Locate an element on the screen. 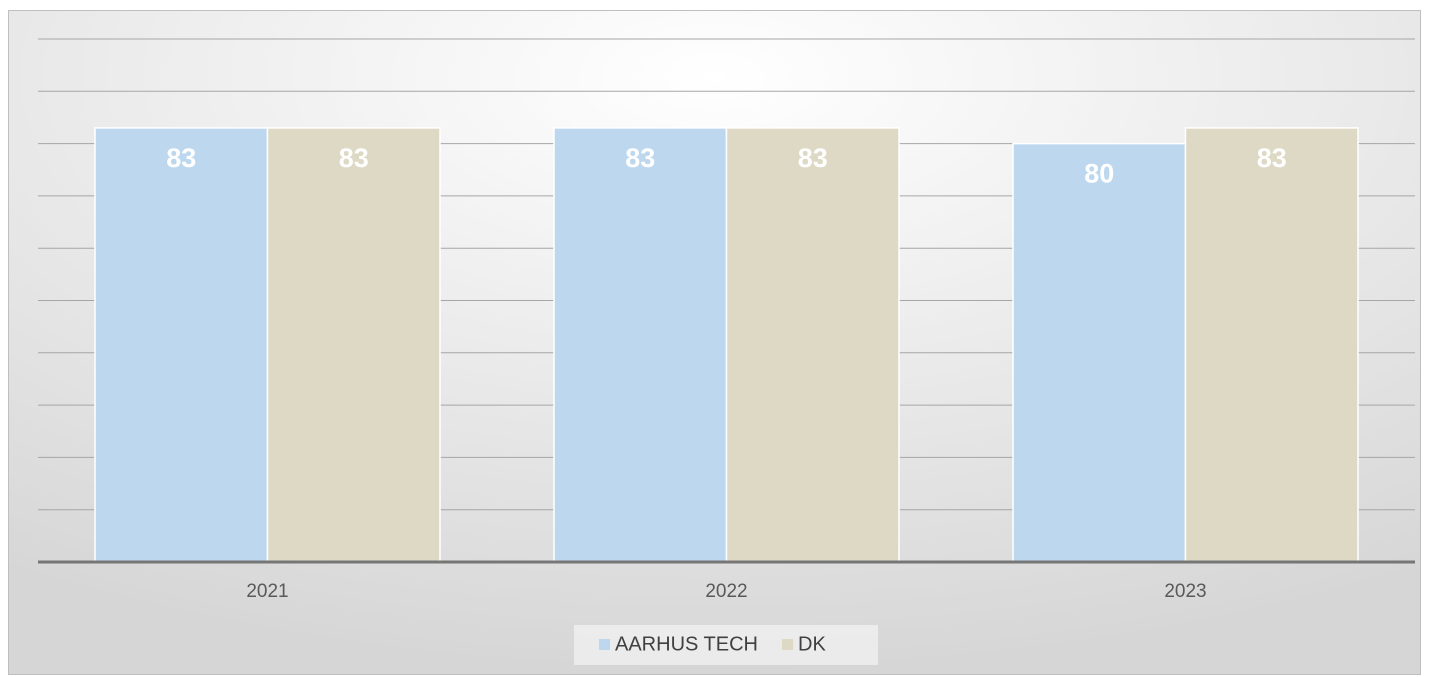 This screenshot has width=1429, height=677. x-tick-label: 2022 is located at coordinates (726, 591).